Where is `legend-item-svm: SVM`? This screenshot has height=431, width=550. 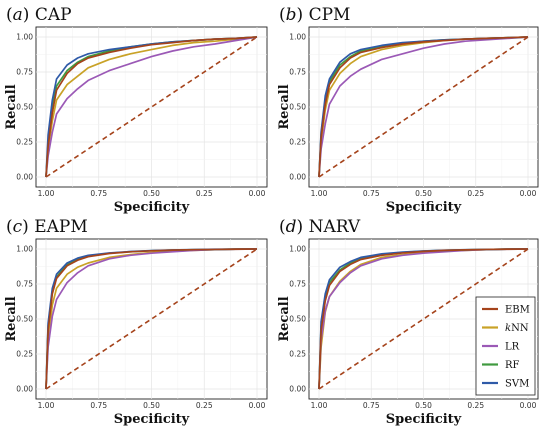 legend-item-svm: SVM is located at coordinates (505, 384).